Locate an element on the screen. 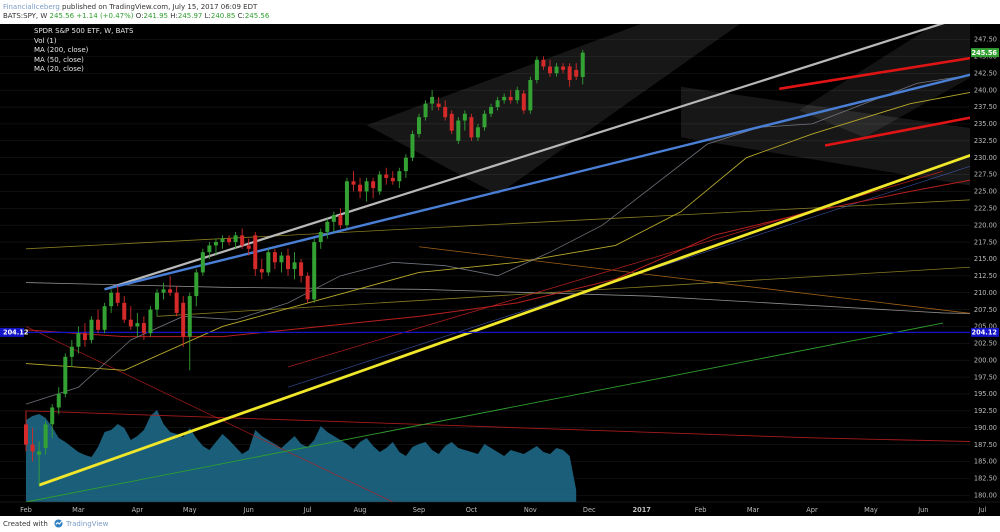 The width and height of the screenshot is (1000, 532). legend-volume: Vol (1) is located at coordinates (45, 40).